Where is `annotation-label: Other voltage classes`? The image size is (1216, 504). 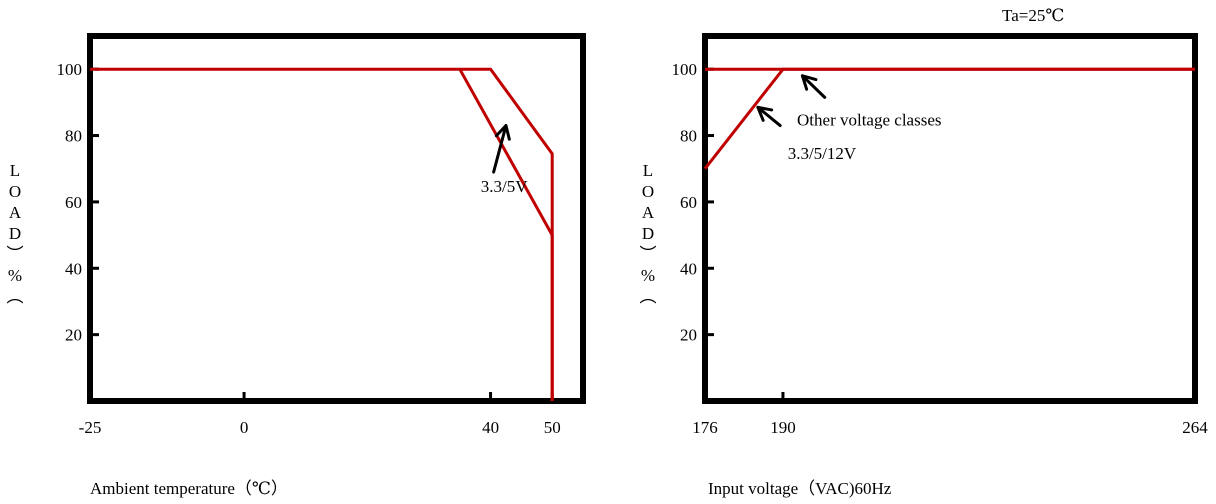 annotation-label: Other voltage classes is located at coordinates (869, 120).